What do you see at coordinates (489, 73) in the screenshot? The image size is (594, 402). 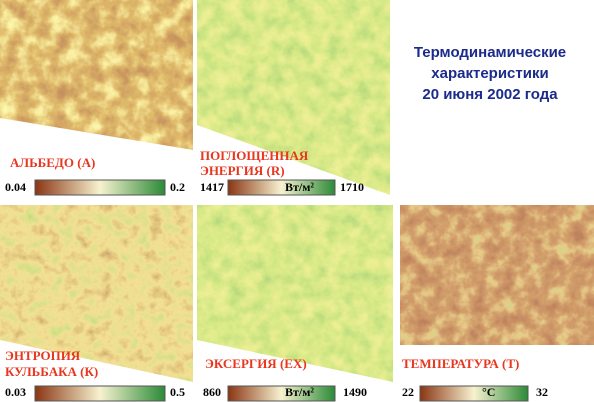 I see `title-line: характеристики` at bounding box center [489, 73].